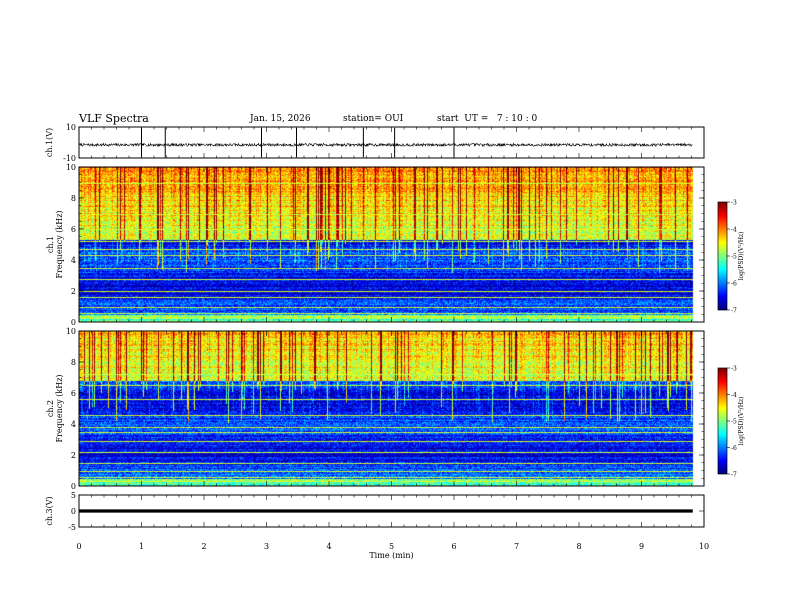  Describe the element at coordinates (266, 546) in the screenshot. I see `x-tick-label: 3` at that location.